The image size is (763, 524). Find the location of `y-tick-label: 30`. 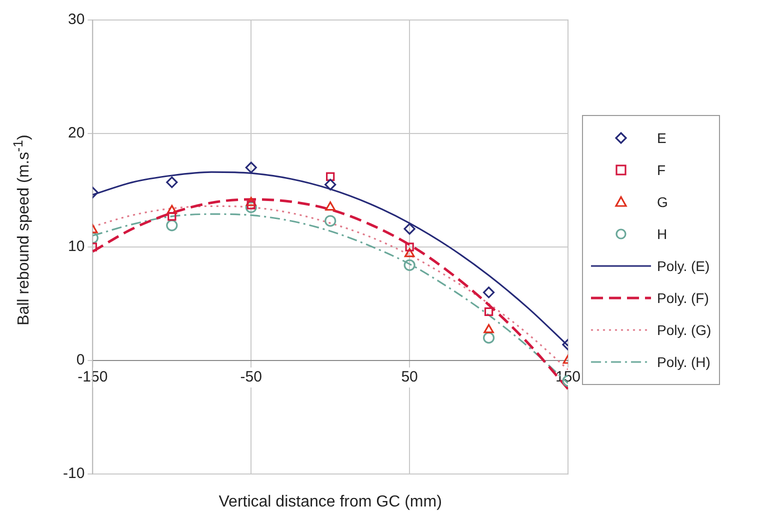

y-tick-label: 30 is located at coordinates (76, 19).